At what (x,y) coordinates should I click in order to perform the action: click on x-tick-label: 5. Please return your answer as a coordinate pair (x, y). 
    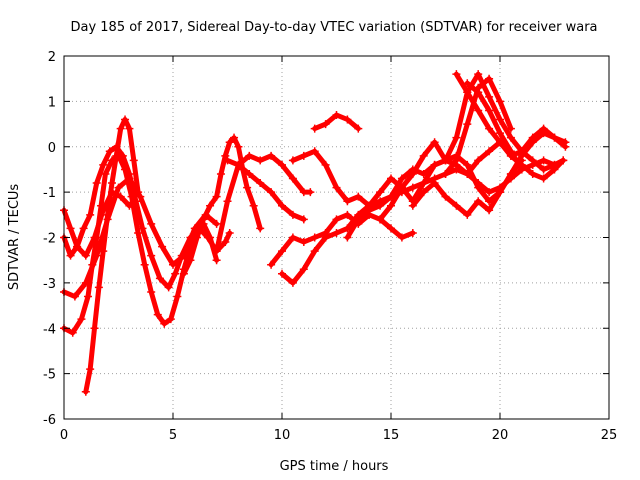
    Looking at the image, I should click on (173, 435).